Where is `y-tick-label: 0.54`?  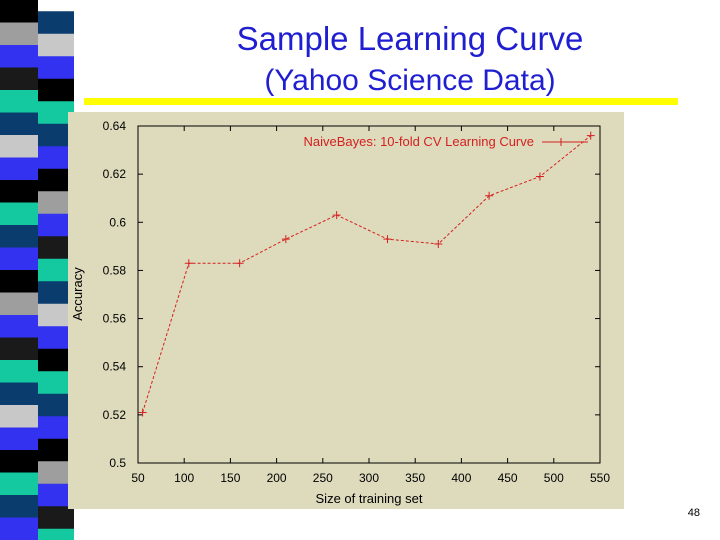
y-tick-label: 0.54 is located at coordinates (115, 367).